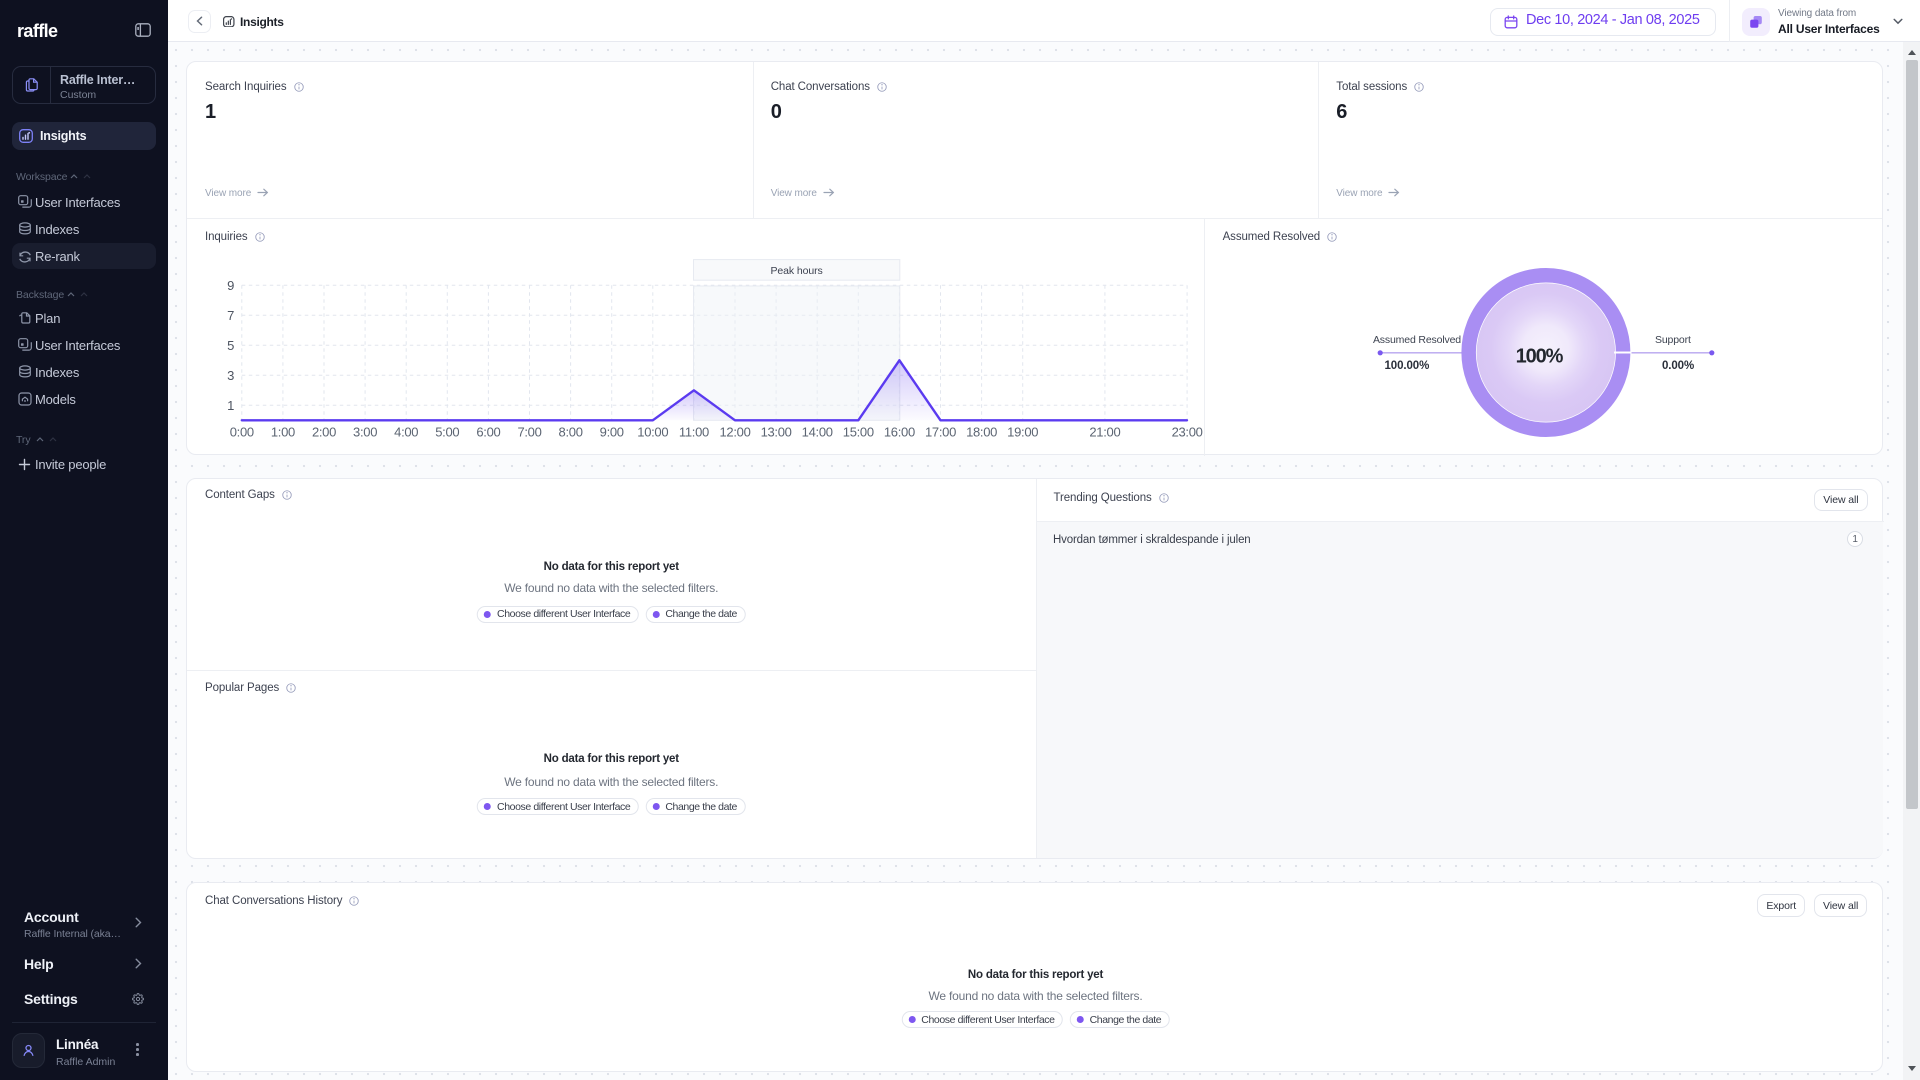 The image size is (1920, 1080). Describe the element at coordinates (734, 432) in the screenshot. I see `svg-text: 12:00` at that location.